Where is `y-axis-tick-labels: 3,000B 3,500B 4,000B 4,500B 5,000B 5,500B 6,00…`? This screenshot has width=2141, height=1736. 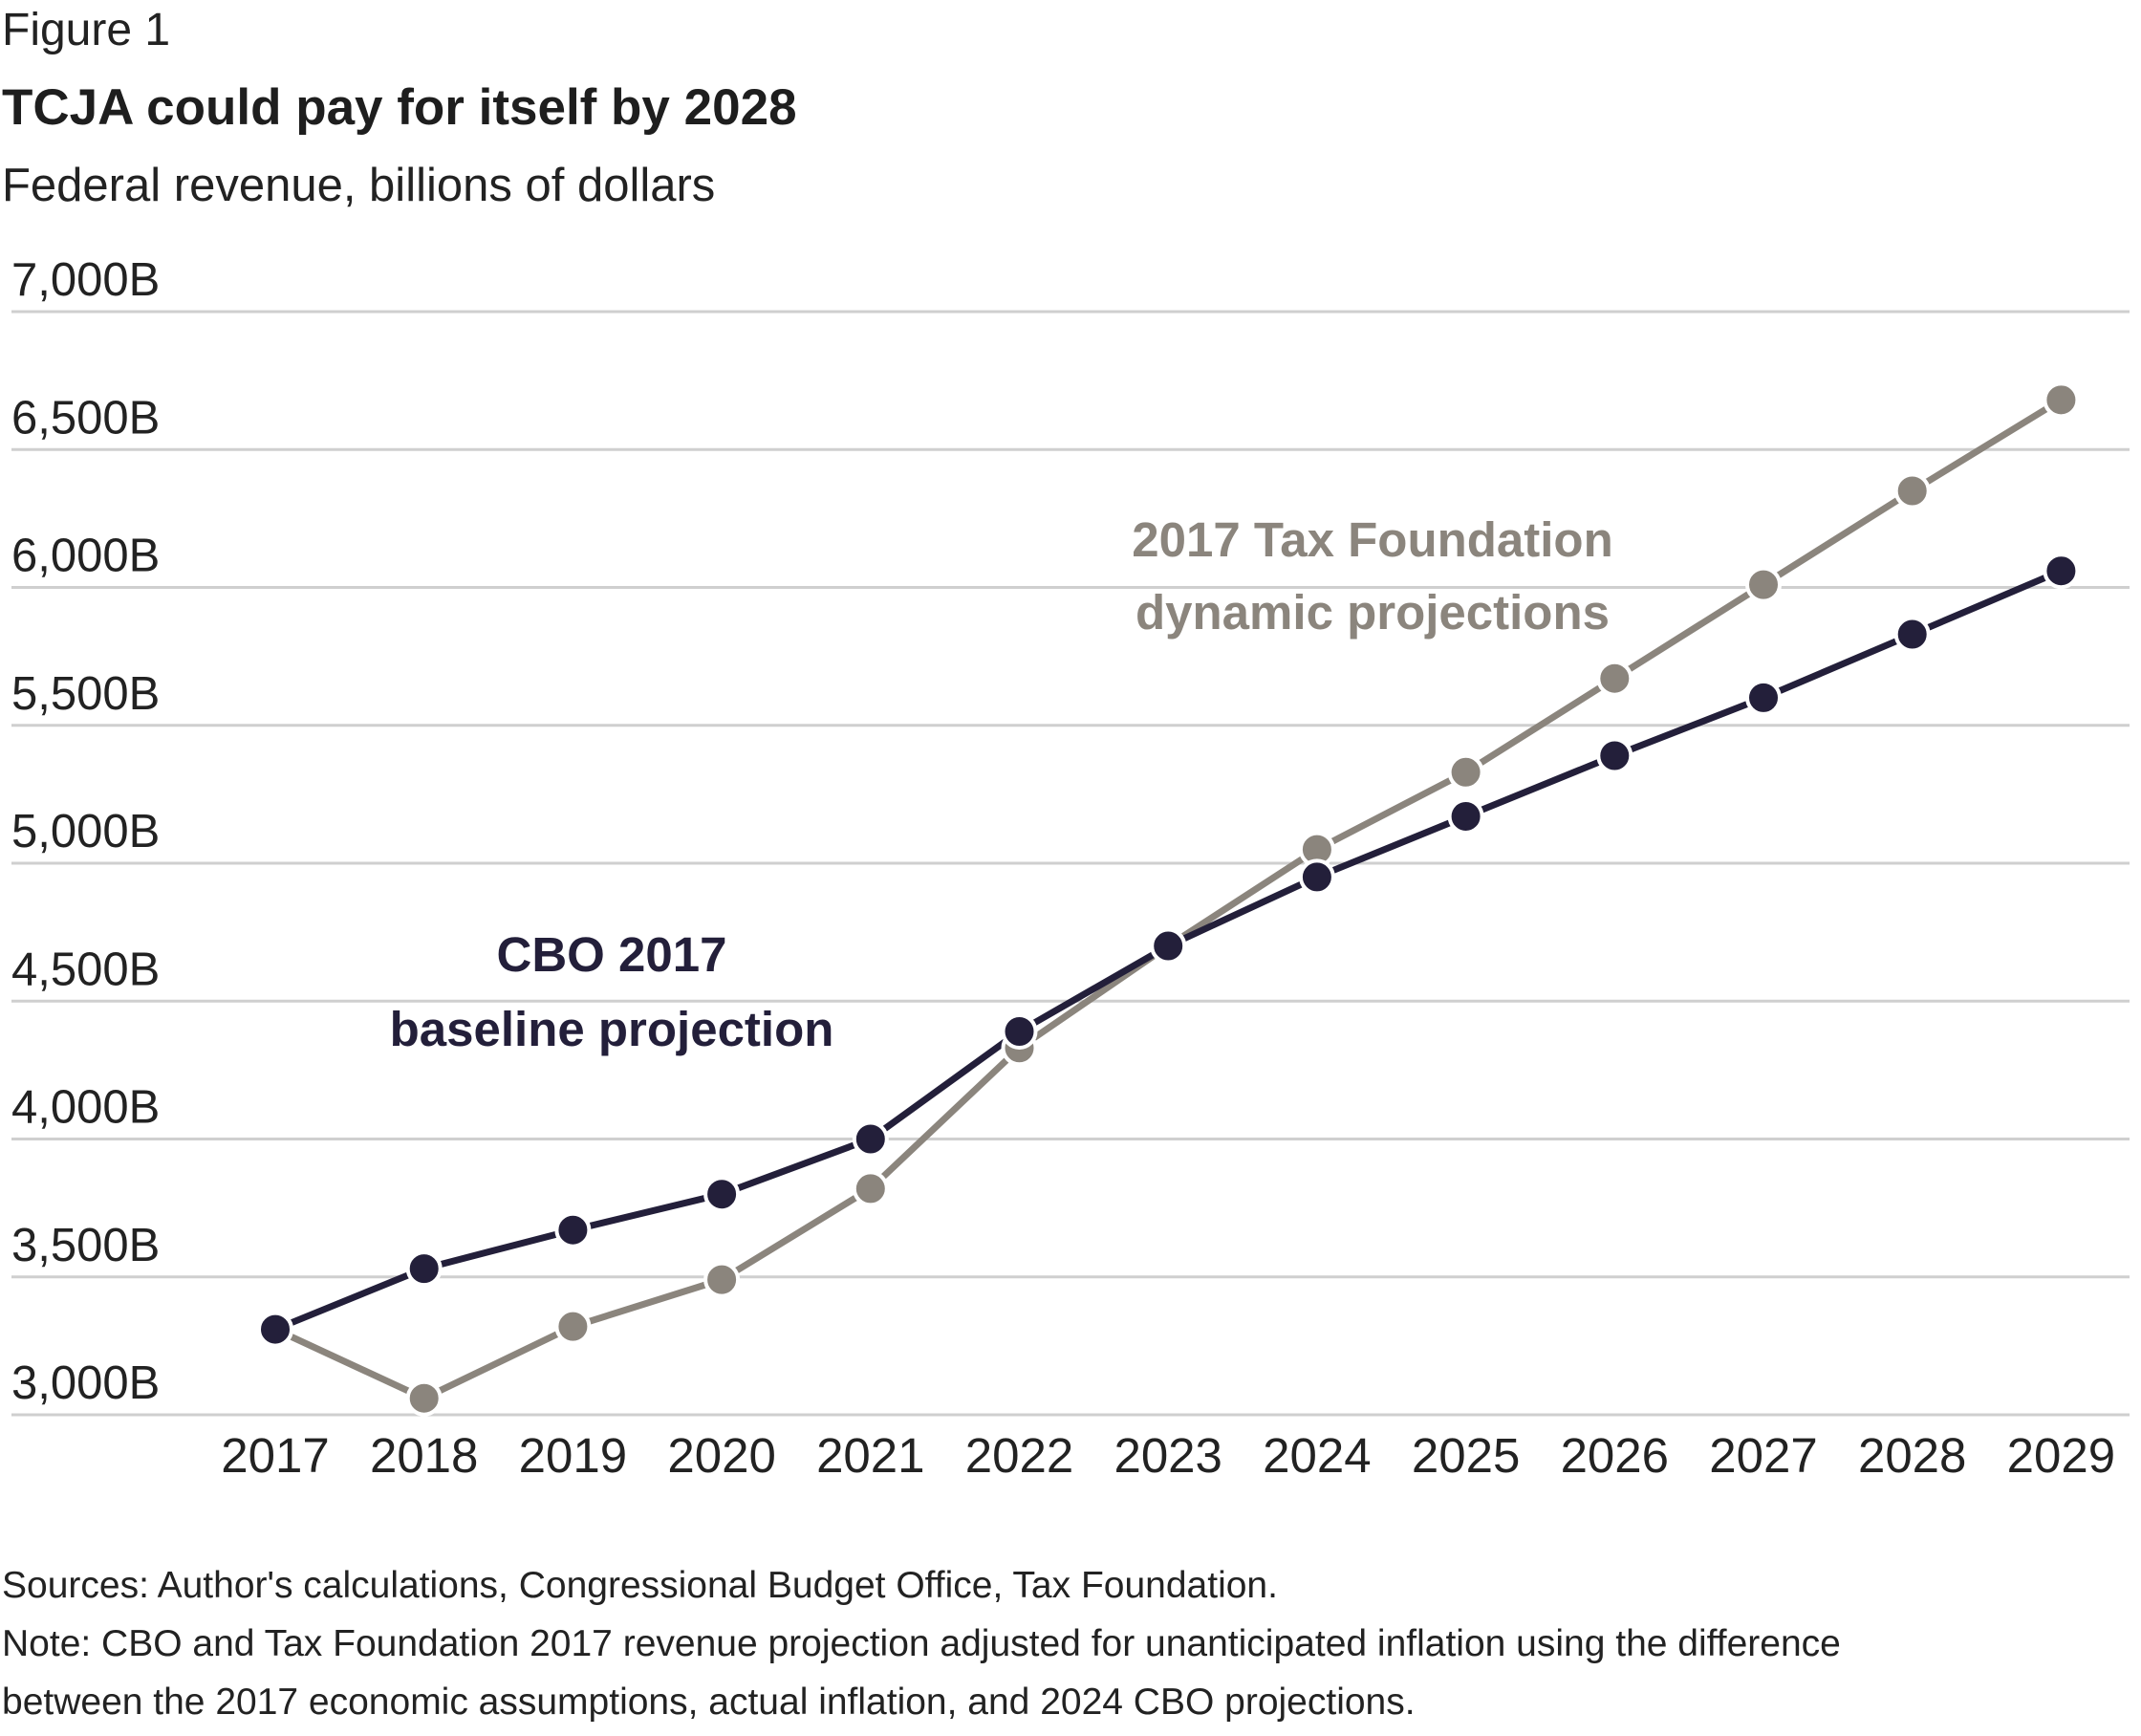
y-axis-tick-labels: 3,000B 3,500B 4,000B 4,500B 5,000B 5,500B 6,00… is located at coordinates (85, 831).